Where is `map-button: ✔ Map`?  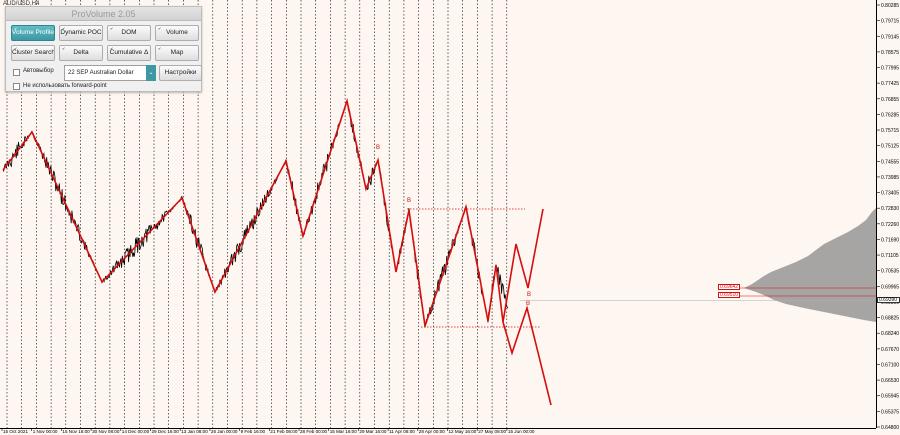
map-button: ✔ Map is located at coordinates (177, 53).